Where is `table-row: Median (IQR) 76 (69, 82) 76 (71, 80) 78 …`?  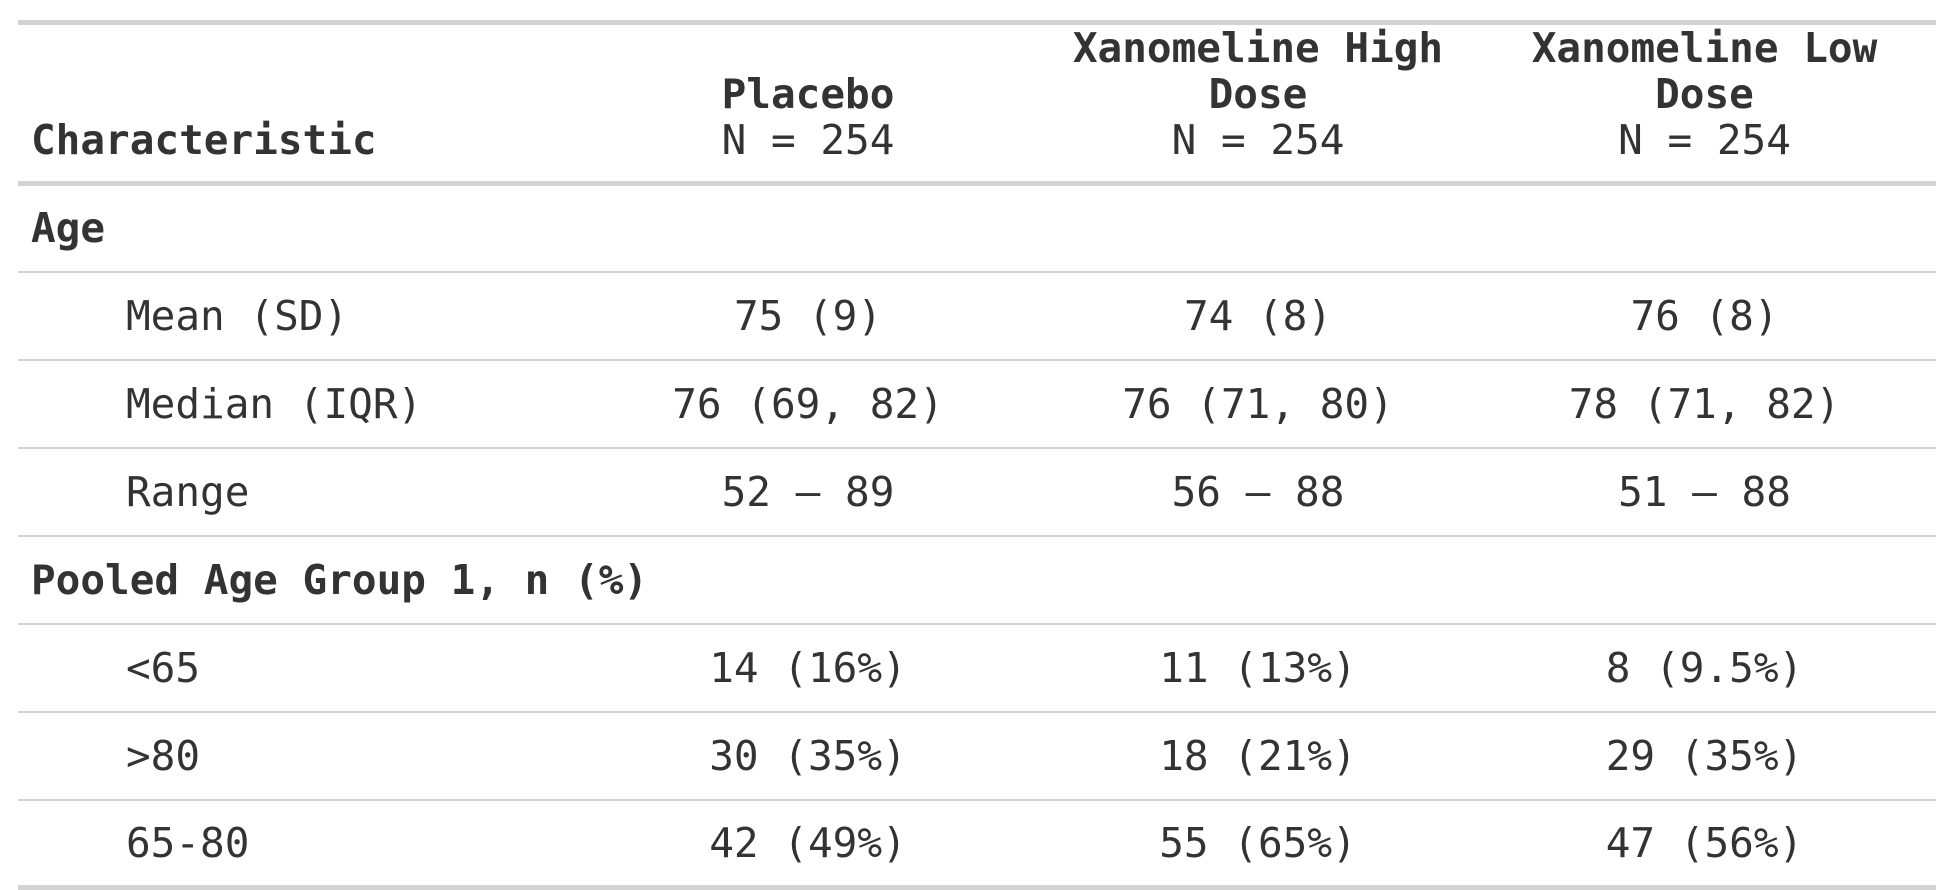 table-row: Median (IQR) 76 (69, 82) 76 (71, 80) 78 … is located at coordinates (977, 404).